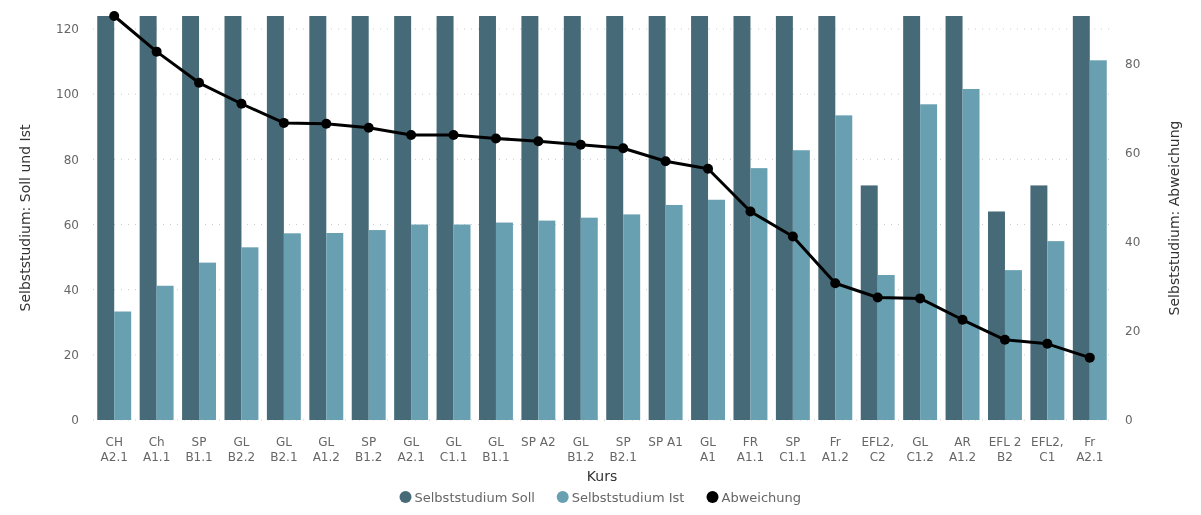  Describe the element at coordinates (1129, 420) in the screenshot. I see `y2-tick-label: 0` at that location.